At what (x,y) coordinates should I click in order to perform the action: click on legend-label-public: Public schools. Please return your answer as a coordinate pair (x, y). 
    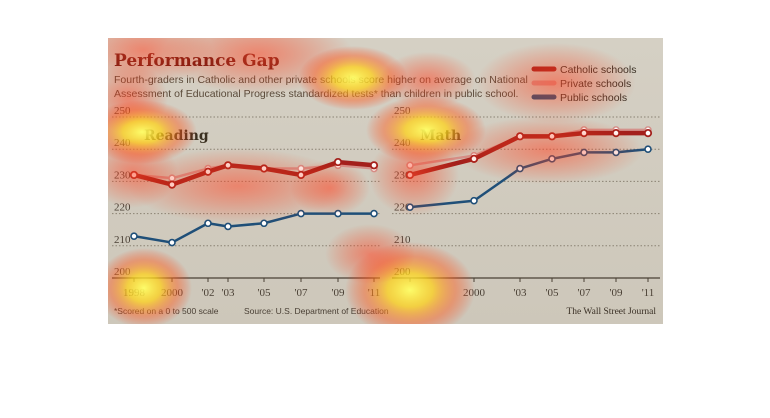
    Looking at the image, I should click on (593, 98).